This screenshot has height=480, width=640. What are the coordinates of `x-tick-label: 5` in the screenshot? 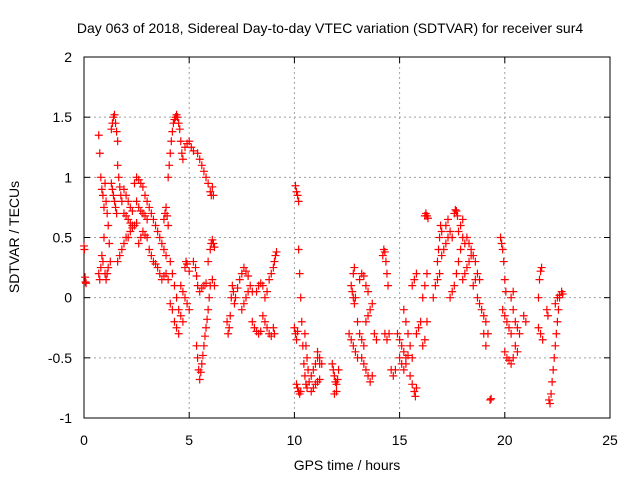 It's located at (189, 440).